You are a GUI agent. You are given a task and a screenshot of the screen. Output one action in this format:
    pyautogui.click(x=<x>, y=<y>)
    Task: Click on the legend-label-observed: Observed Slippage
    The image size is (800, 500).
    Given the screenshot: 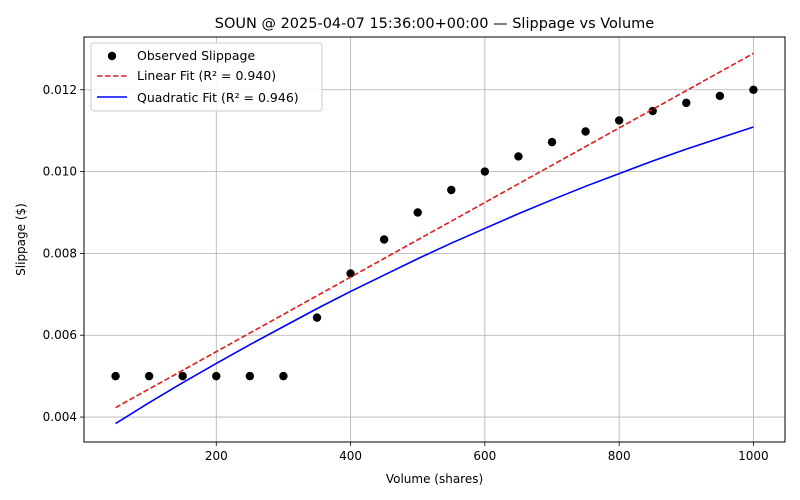 What is the action you would take?
    pyautogui.click(x=196, y=55)
    